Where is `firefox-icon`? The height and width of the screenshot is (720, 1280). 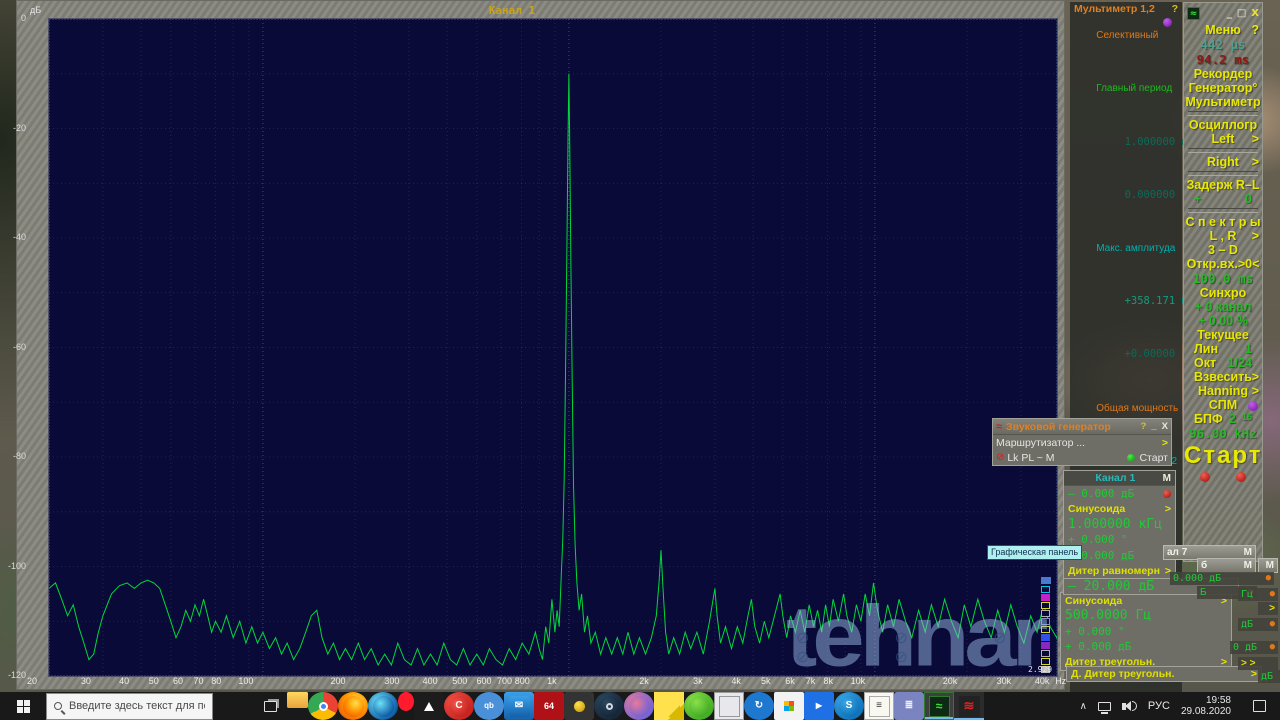 firefox-icon is located at coordinates (353, 706).